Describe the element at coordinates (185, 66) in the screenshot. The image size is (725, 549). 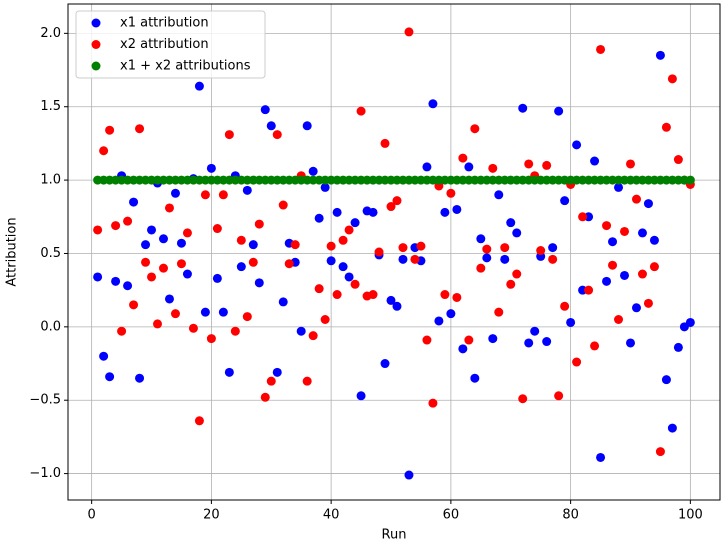
I see `legend-label: x1 + x2 attributions` at that location.